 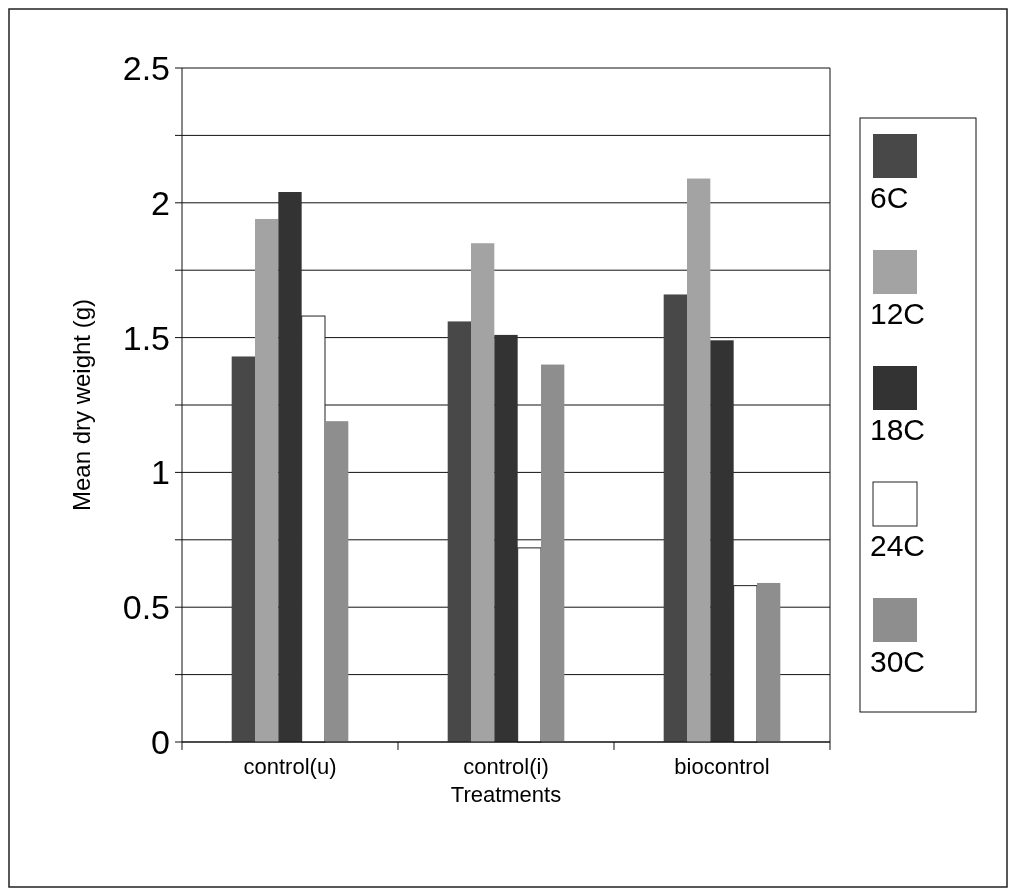 I want to click on y-tick-label: 1, so click(x=160, y=472).